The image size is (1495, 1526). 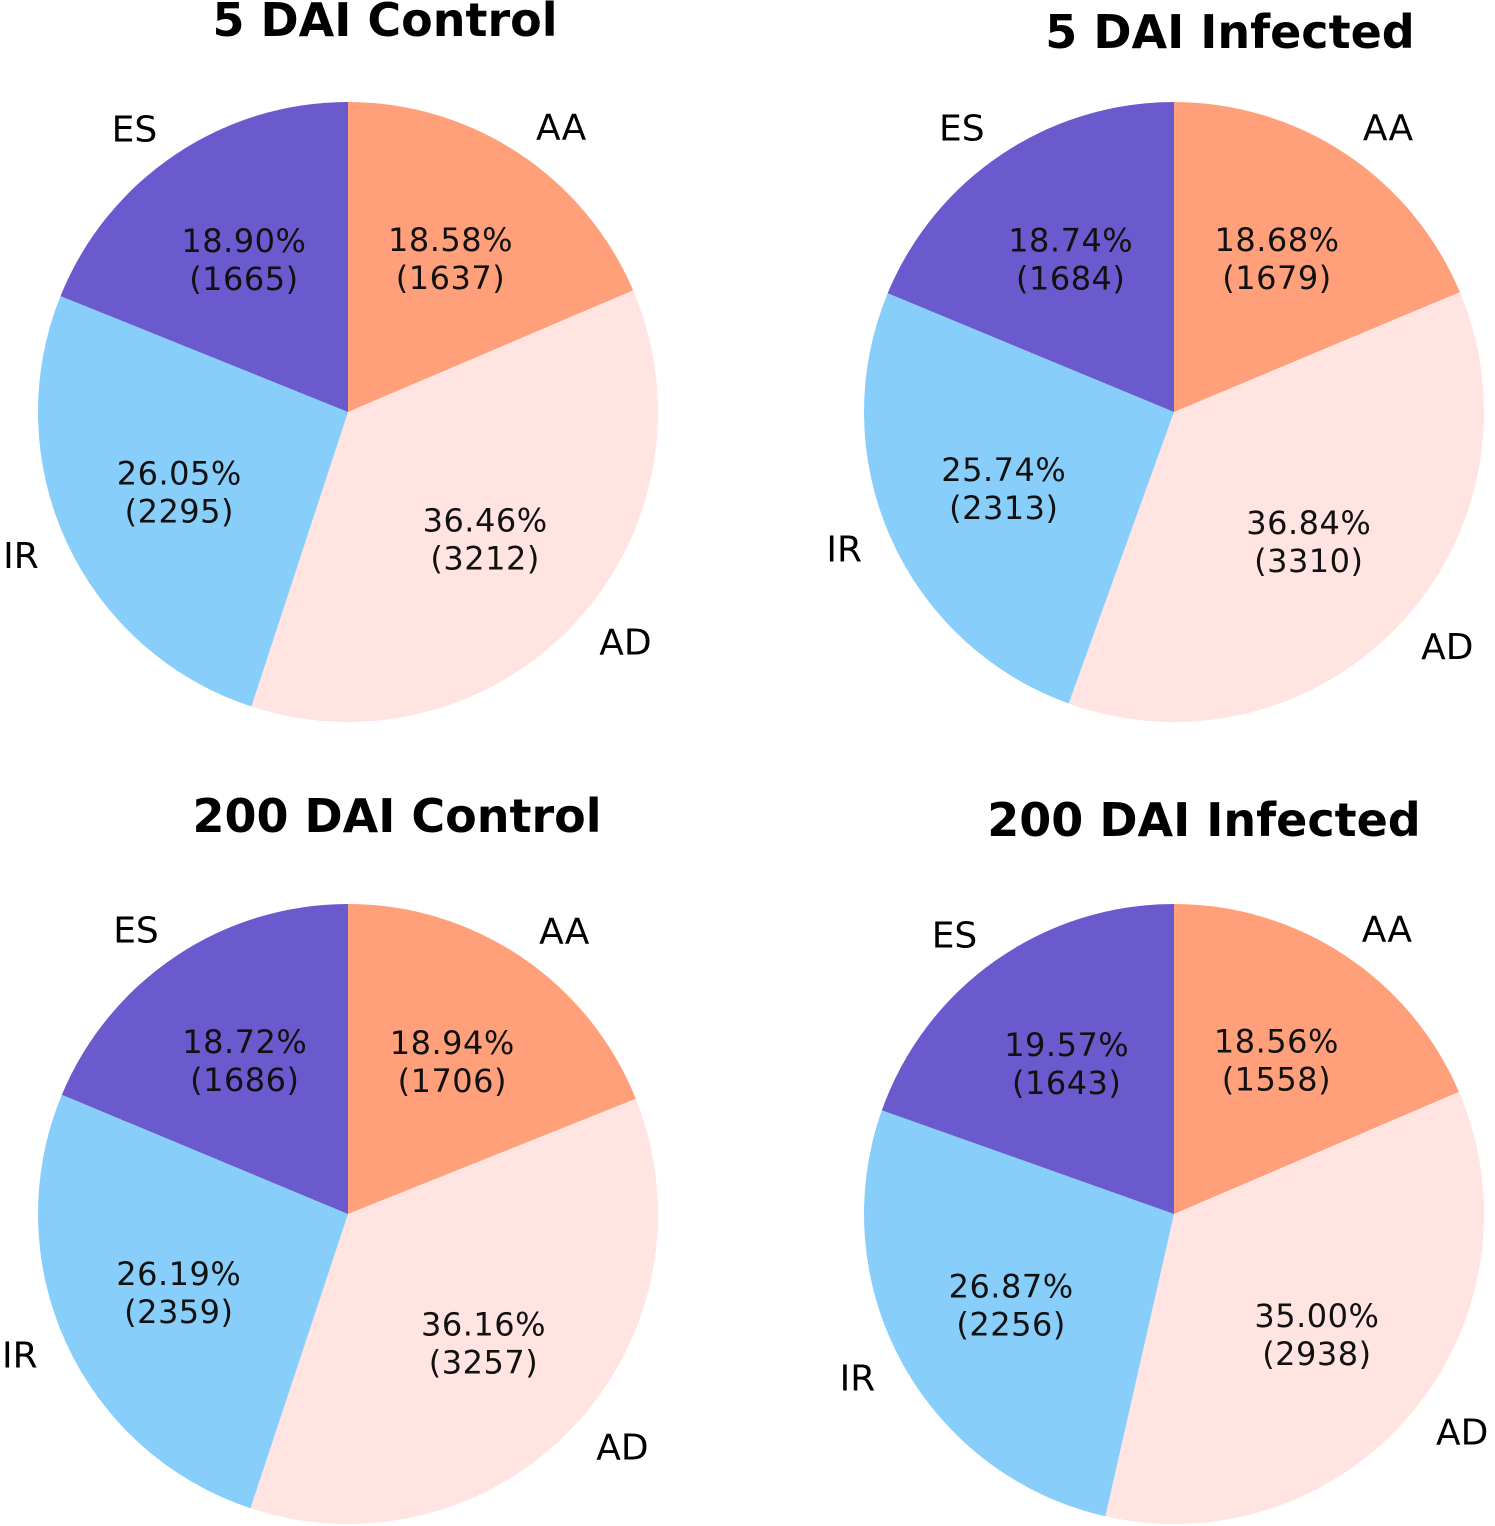 What do you see at coordinates (396, 816) in the screenshot?
I see `chart-title: 200 DAI Control` at bounding box center [396, 816].